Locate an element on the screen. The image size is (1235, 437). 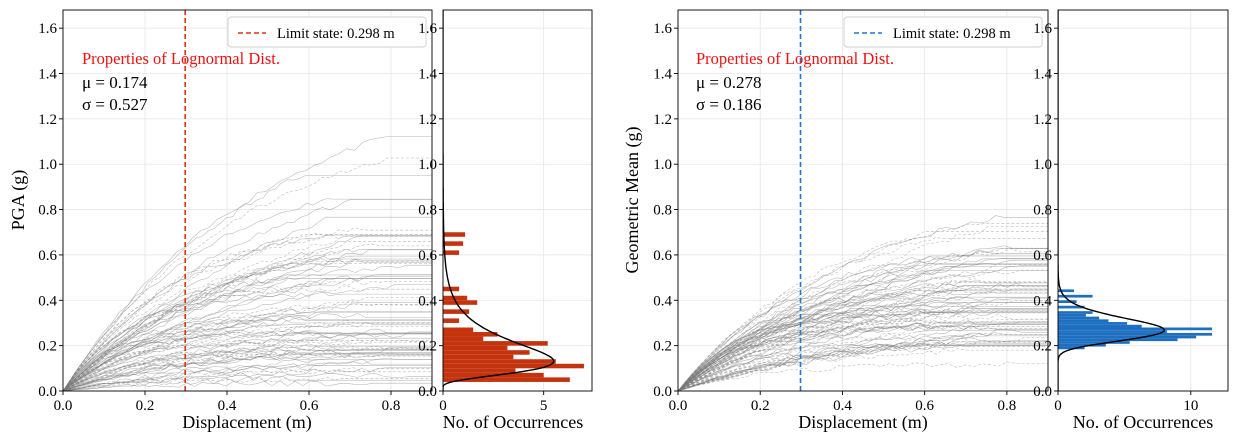
y-axis-label-right: Geometric Mean (g) is located at coordinates (632, 200).